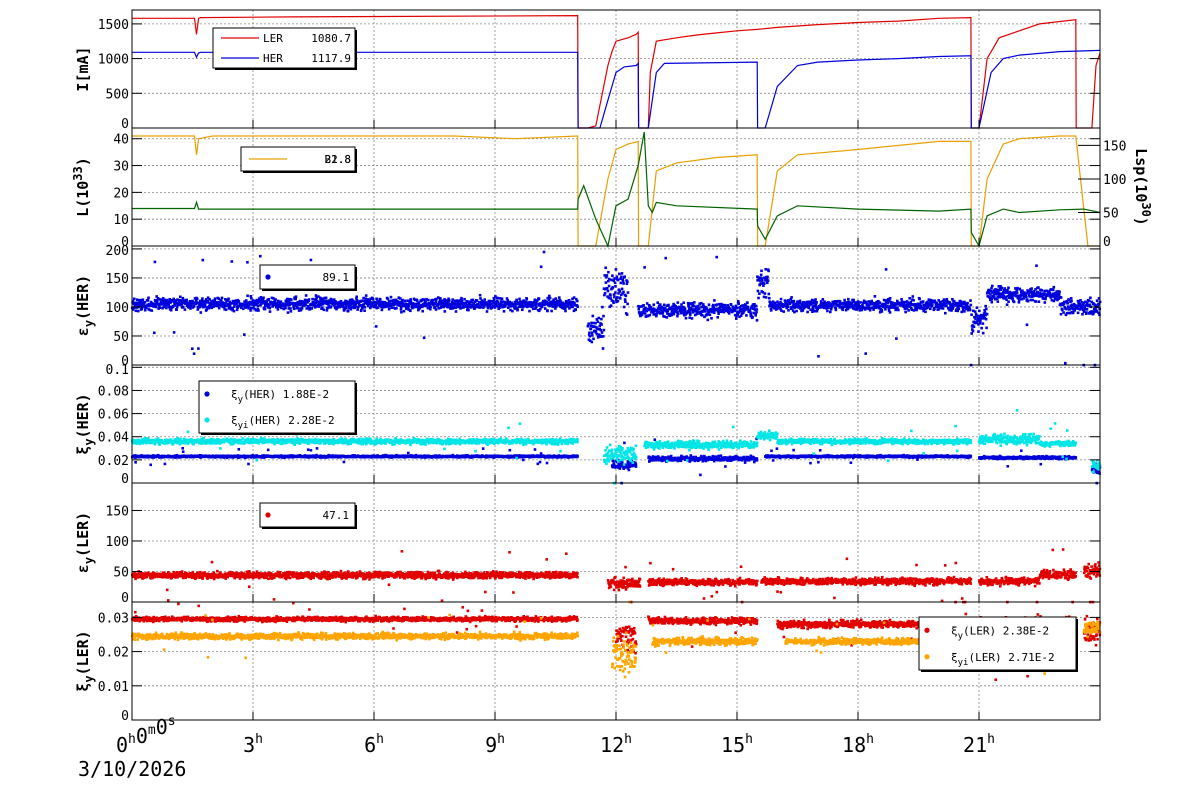 Image resolution: width=1200 pixels, height=798 pixels. What do you see at coordinates (117, 308) in the screenshot?
I see `y-tick-label: 100` at bounding box center [117, 308].